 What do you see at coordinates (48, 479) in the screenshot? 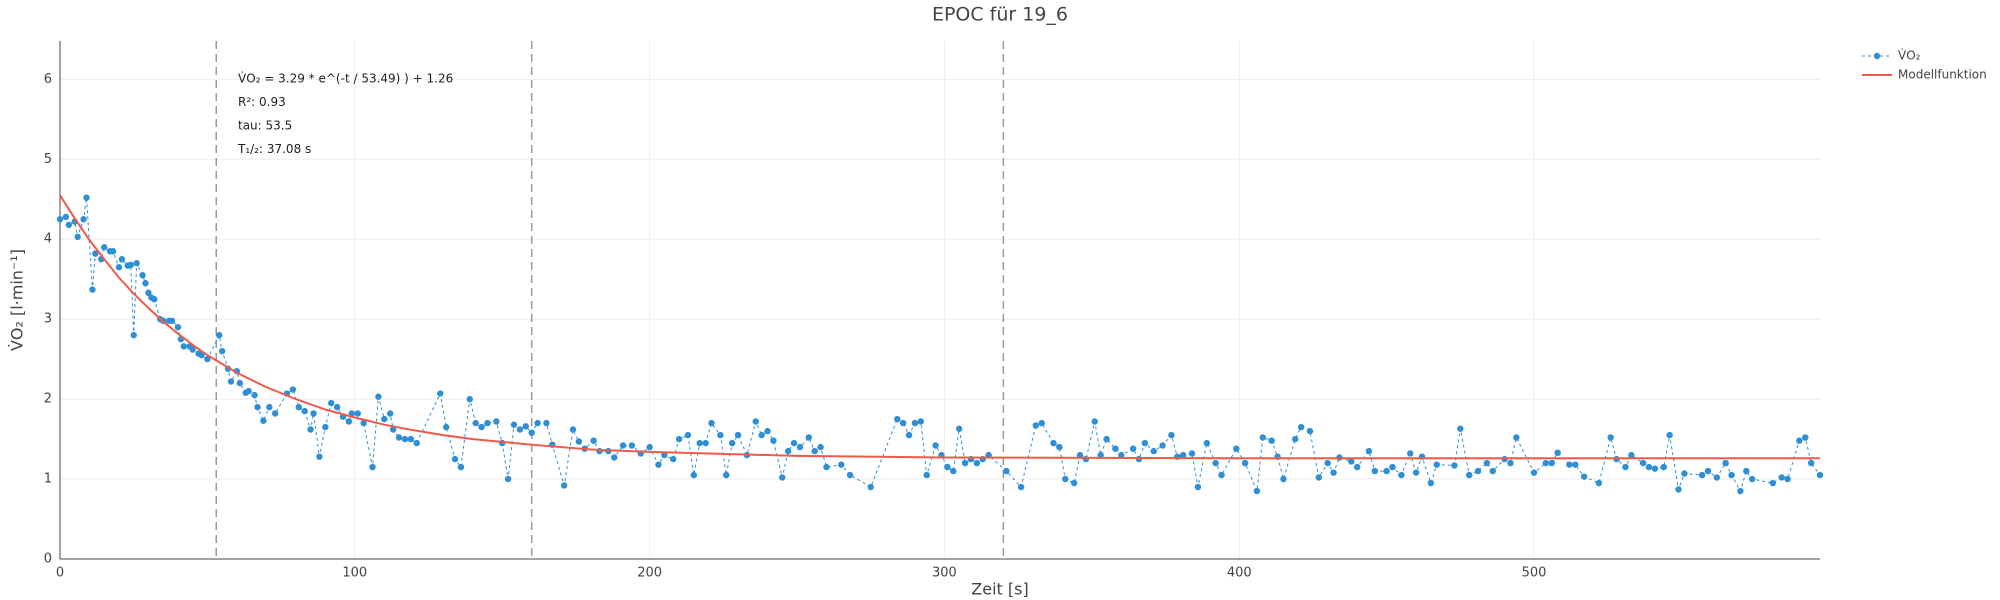
I see `y-tick-label: 1` at bounding box center [48, 479].